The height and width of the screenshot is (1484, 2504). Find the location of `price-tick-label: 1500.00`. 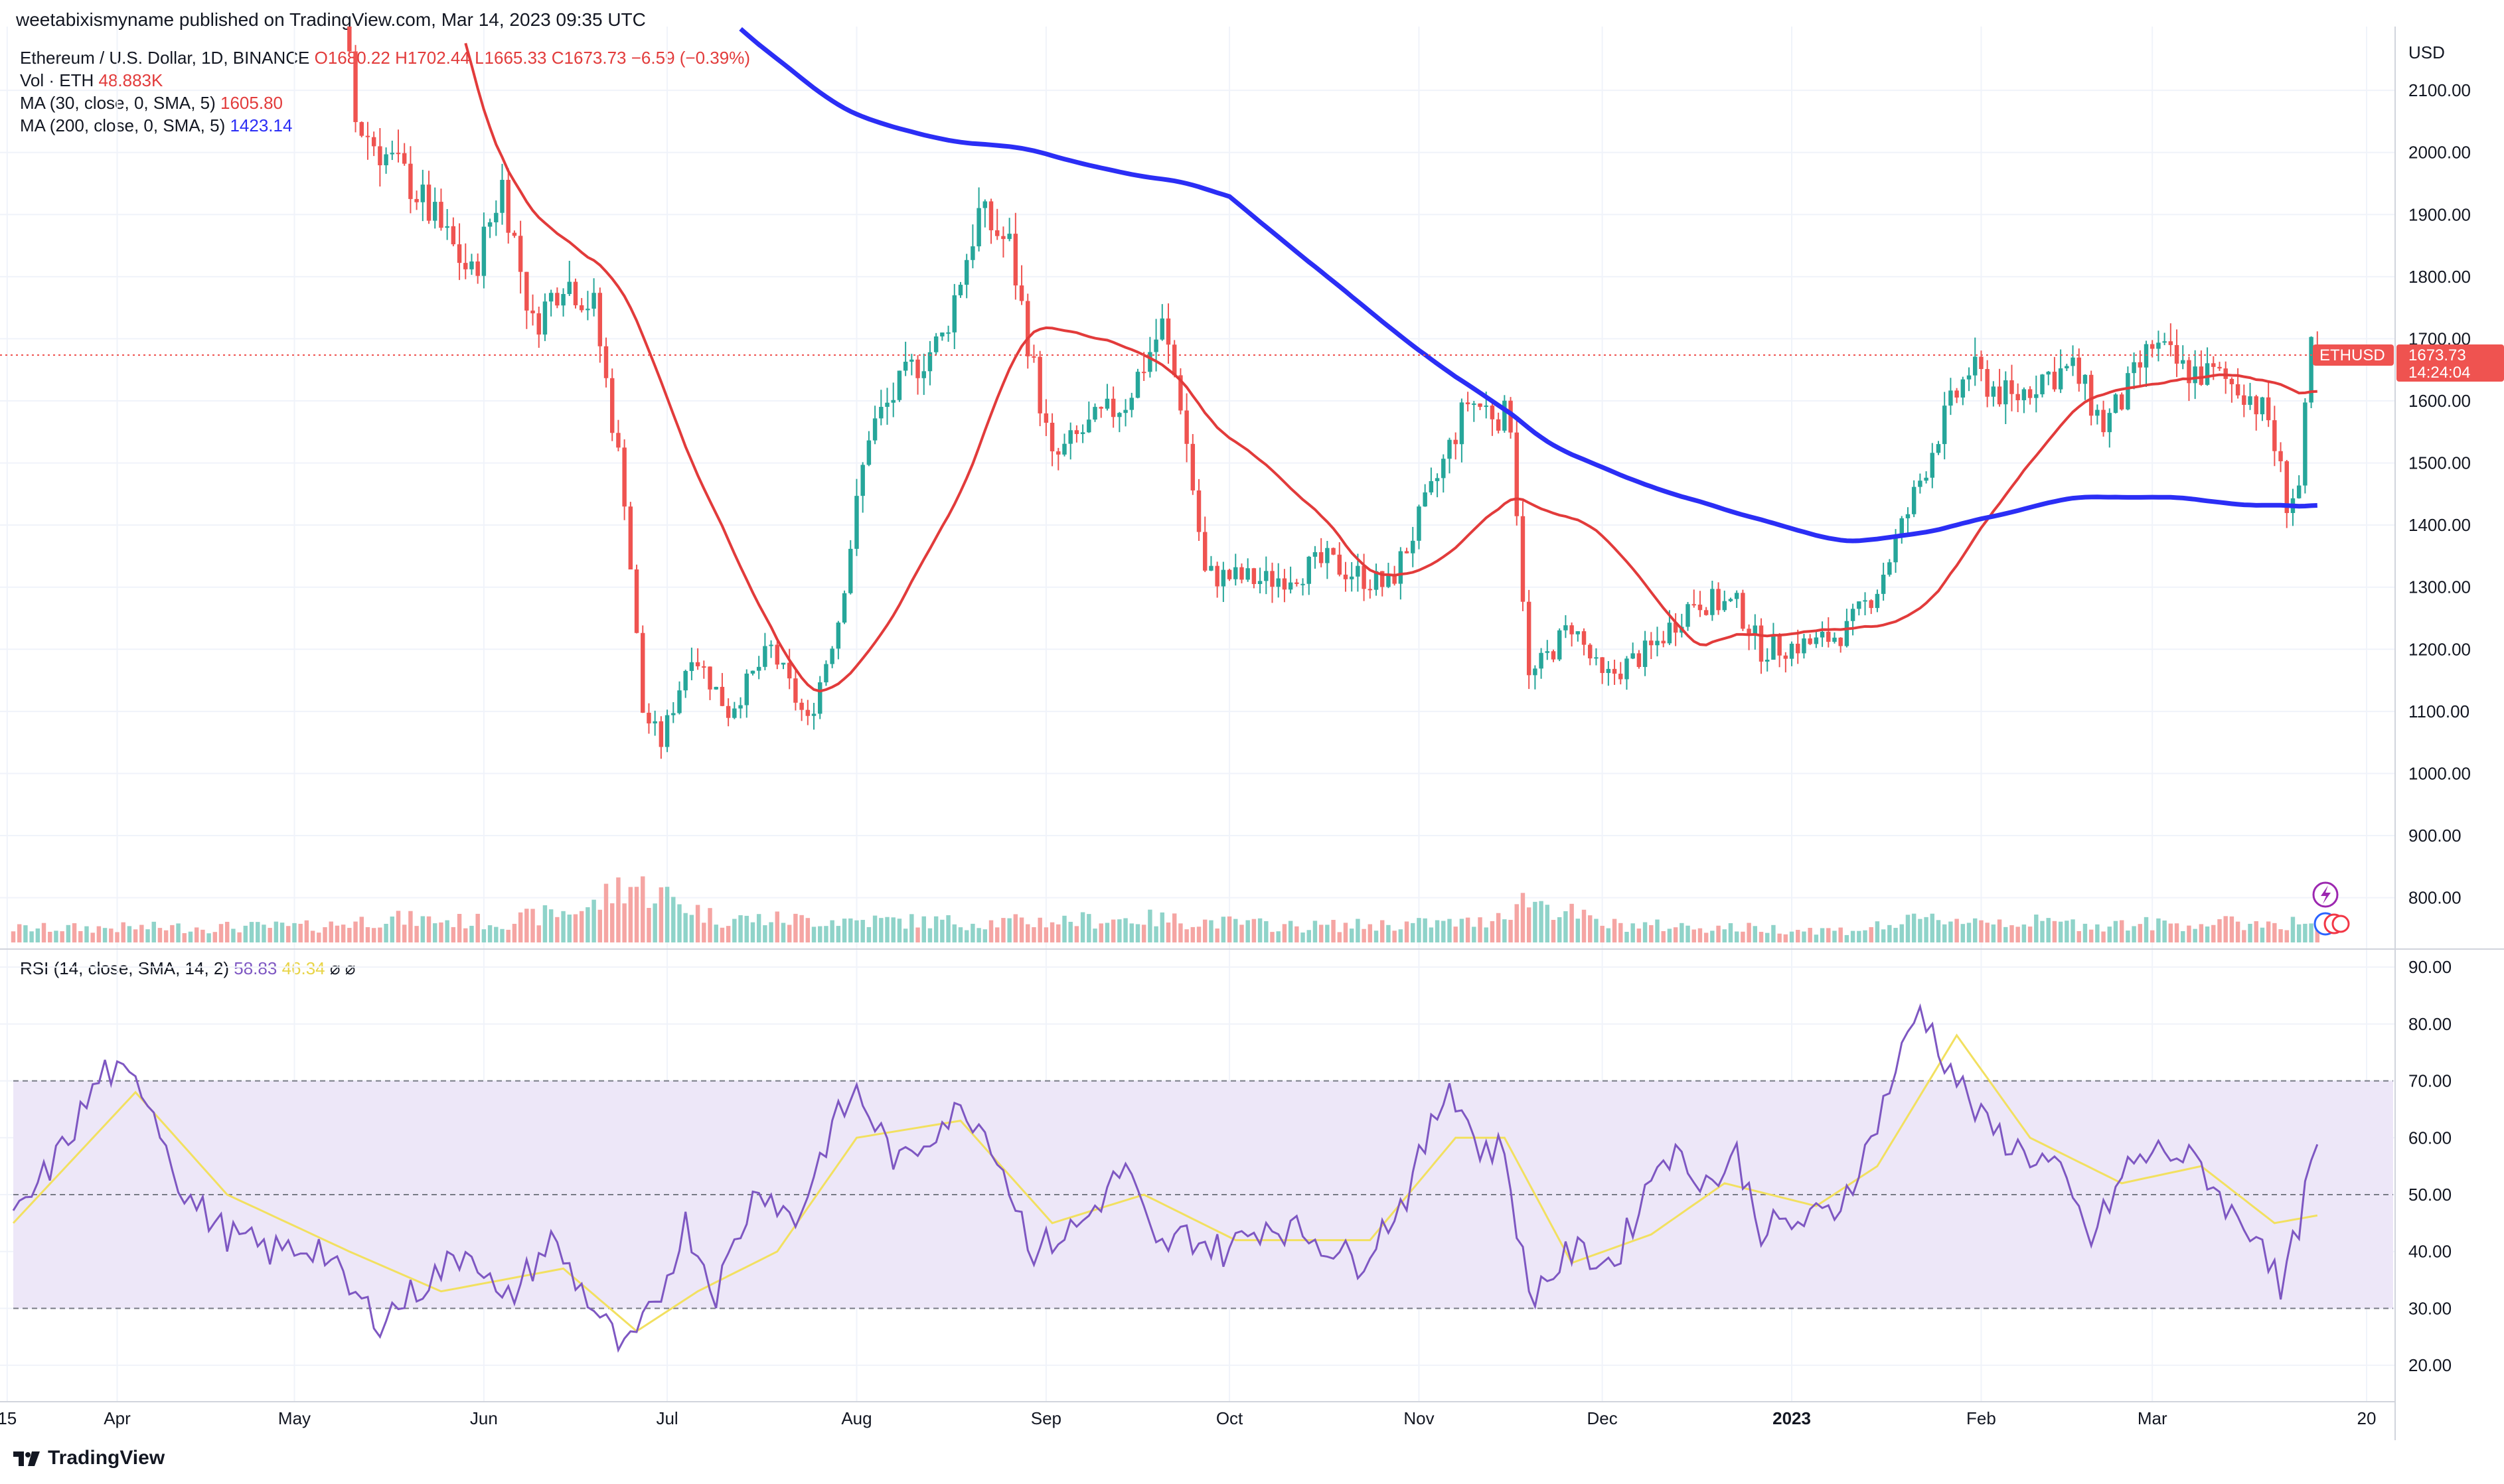

price-tick-label: 1500.00 is located at coordinates (2439, 463).